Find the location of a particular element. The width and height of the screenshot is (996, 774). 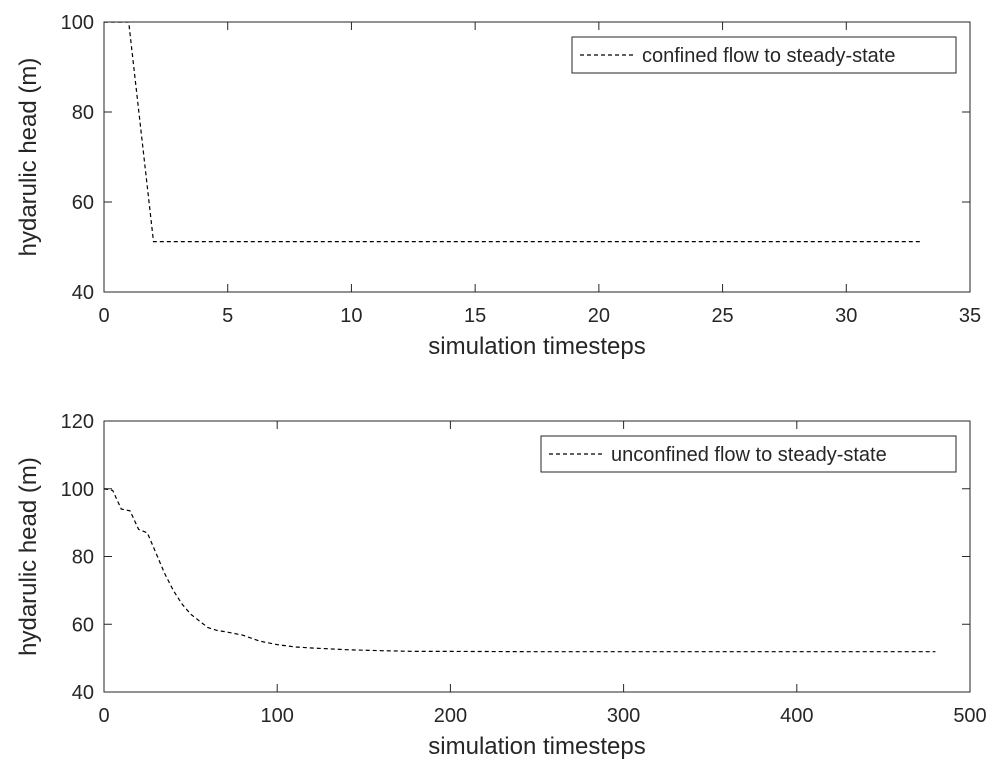

x-tick-label: 15 is located at coordinates (475, 316).